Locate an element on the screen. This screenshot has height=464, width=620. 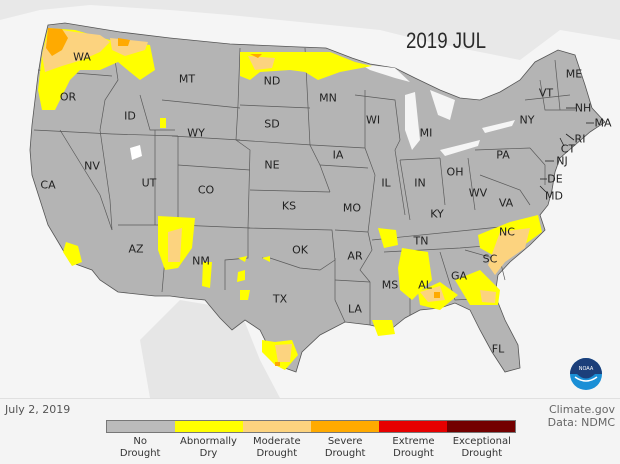
state-label-ne: NE is located at coordinates (272, 165).